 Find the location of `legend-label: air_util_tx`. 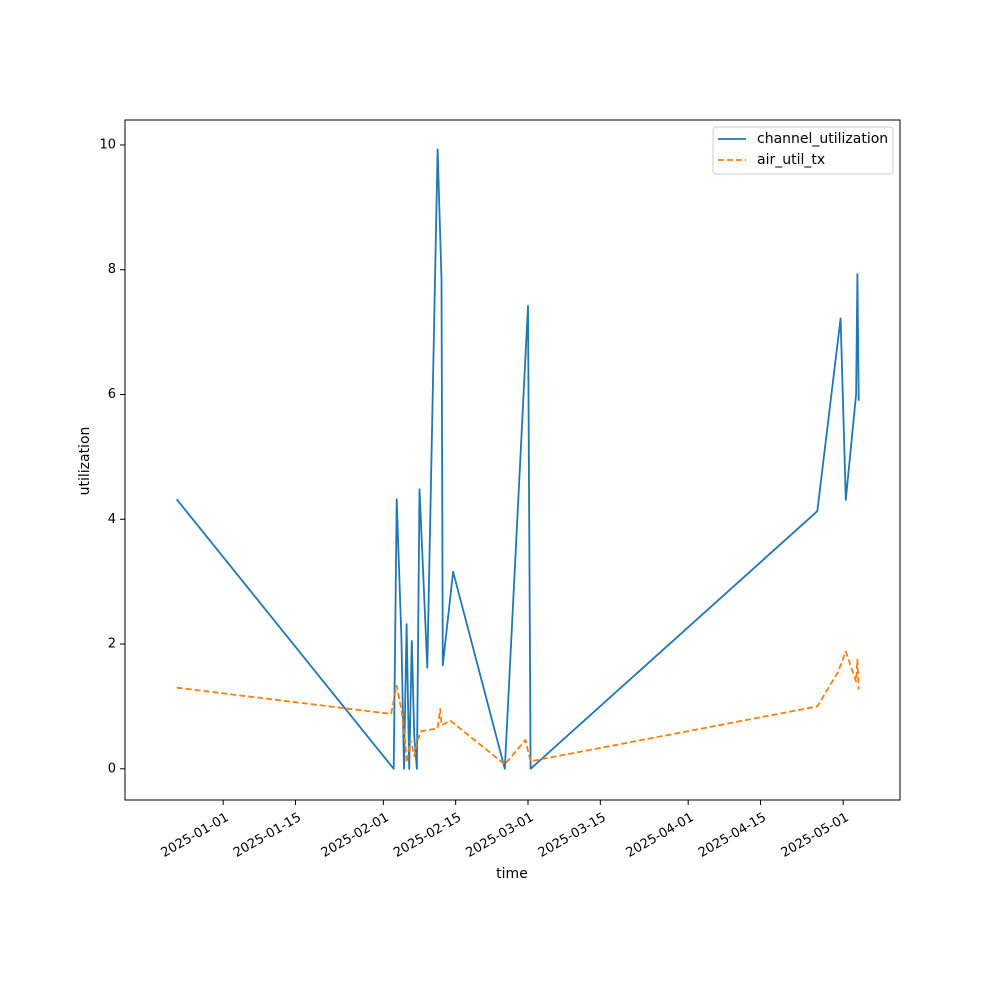

legend-label: air_util_tx is located at coordinates (791, 160).